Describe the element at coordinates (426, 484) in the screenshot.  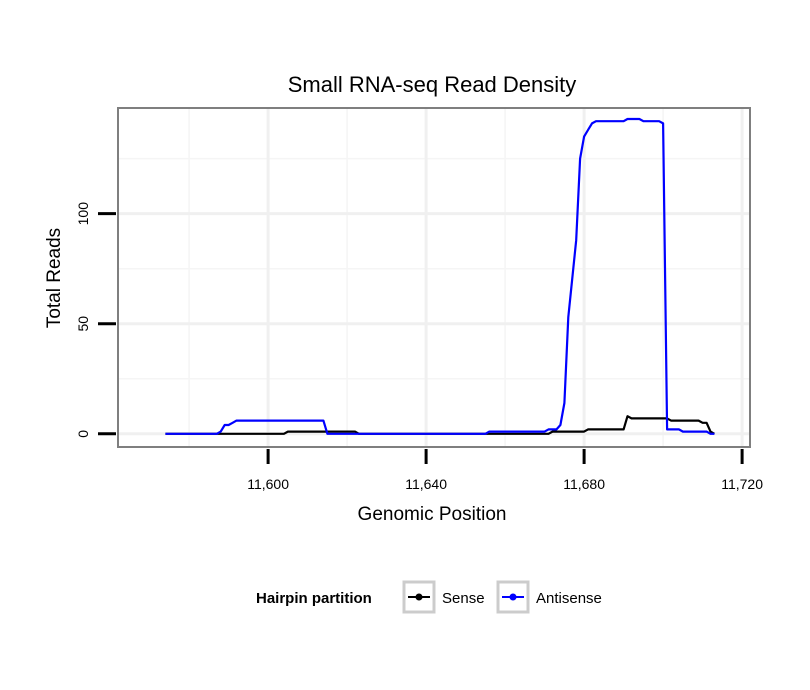
I see `x-tick-label: 11,640` at that location.